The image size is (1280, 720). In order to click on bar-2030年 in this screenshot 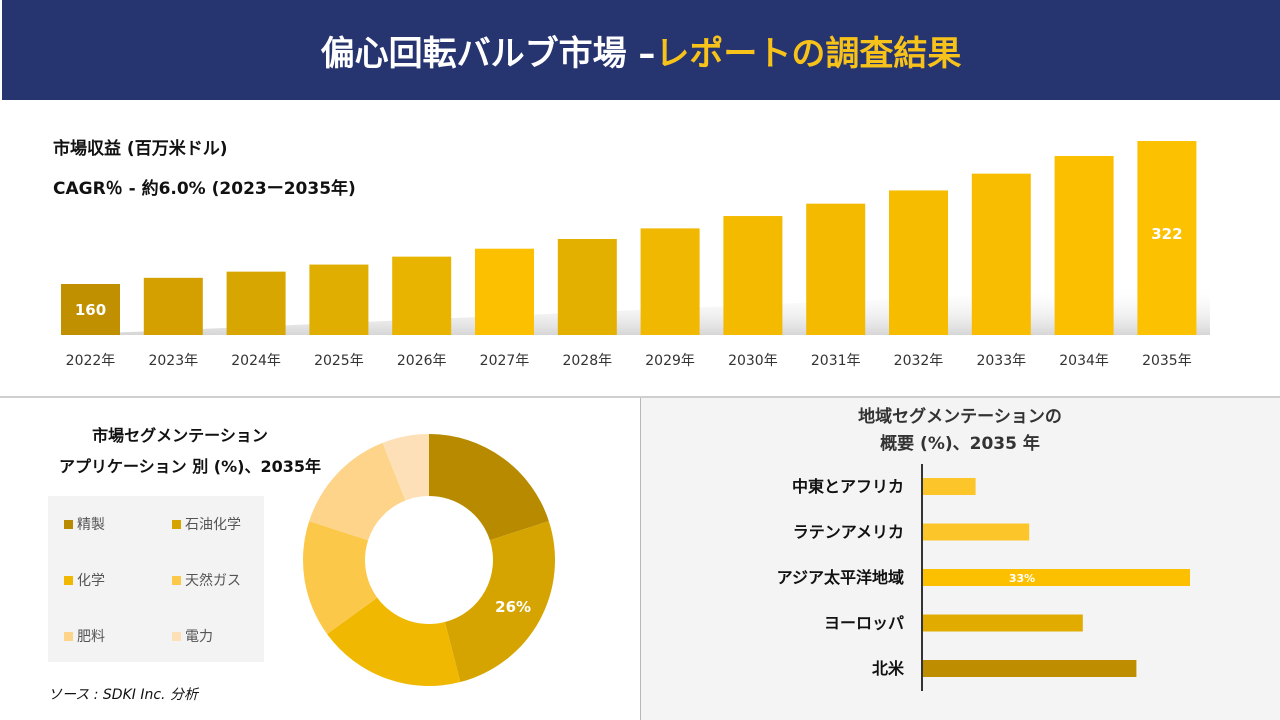, I will do `click(753, 275)`.